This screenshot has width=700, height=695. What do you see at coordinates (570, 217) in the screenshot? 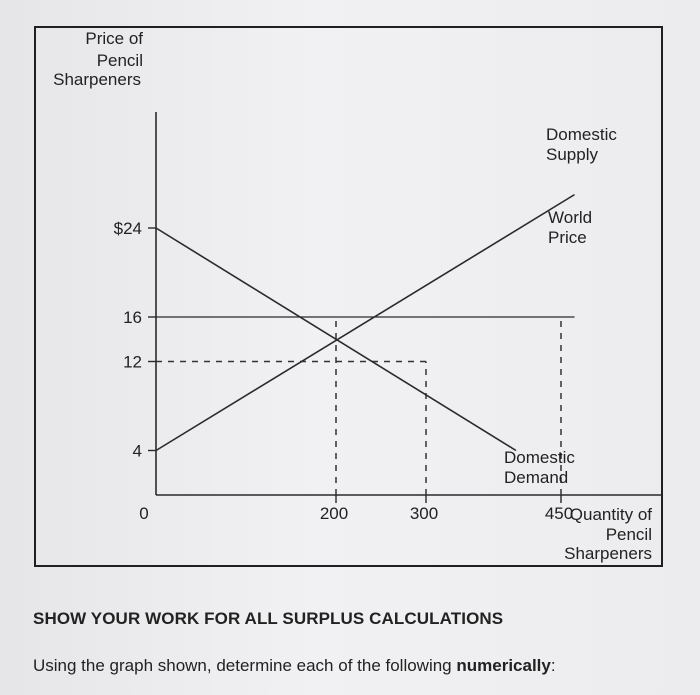
I see `world-price-label: World` at bounding box center [570, 217].